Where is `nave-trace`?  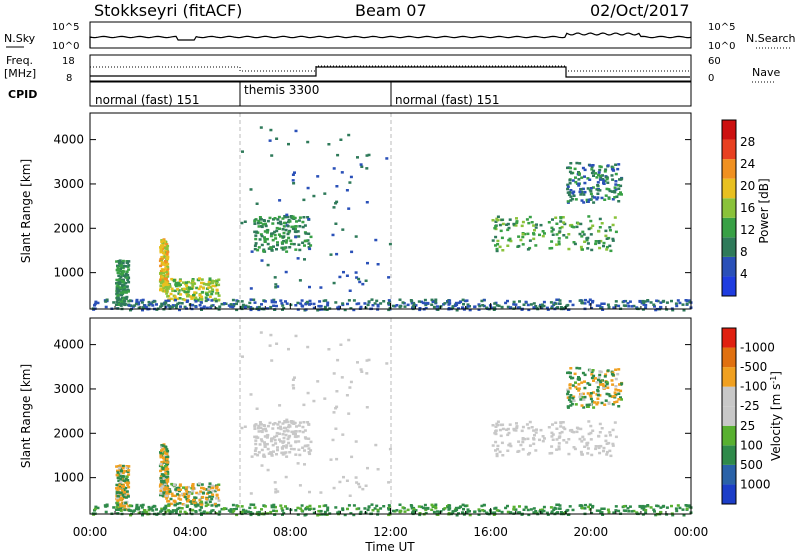
nave-trace is located at coordinates (390, 72).